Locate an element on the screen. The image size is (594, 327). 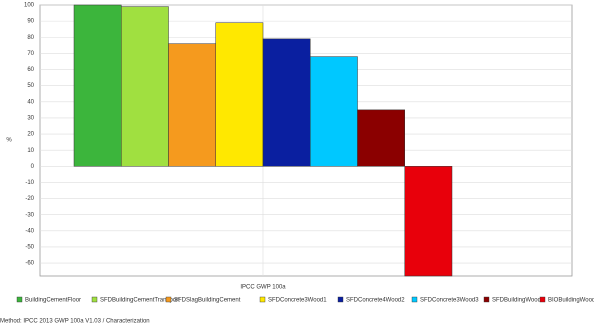
y-tick-label: -10 is located at coordinates (29, 183).